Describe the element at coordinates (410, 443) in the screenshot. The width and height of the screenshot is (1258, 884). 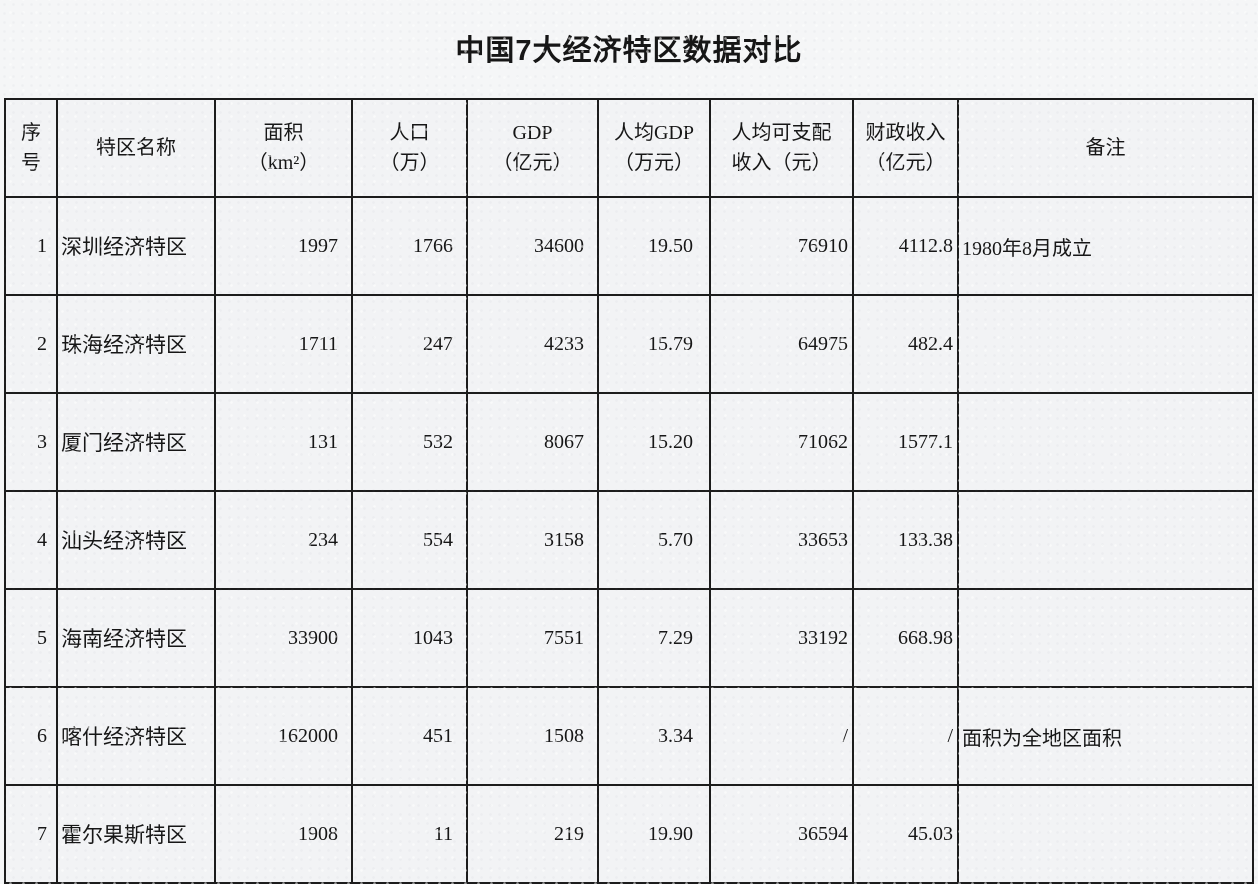
I see `table-cell: 532` at that location.